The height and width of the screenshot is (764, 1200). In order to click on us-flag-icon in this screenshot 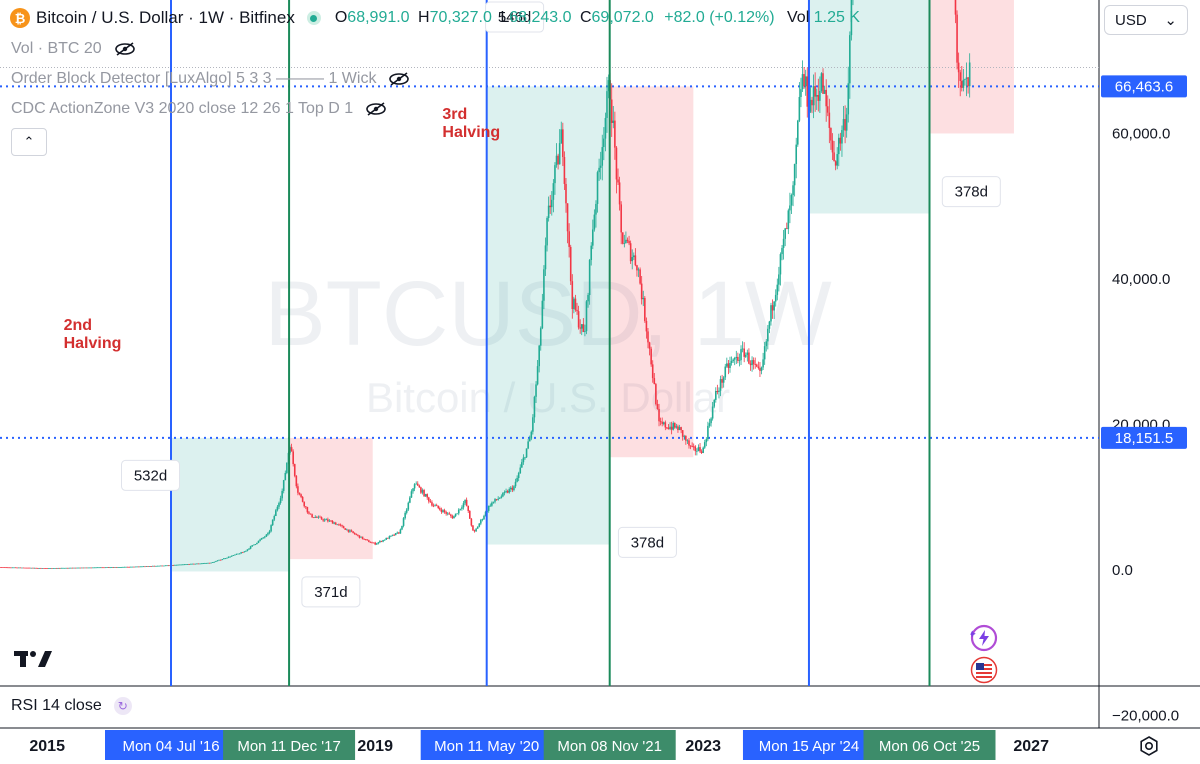, I will do `click(984, 670)`.